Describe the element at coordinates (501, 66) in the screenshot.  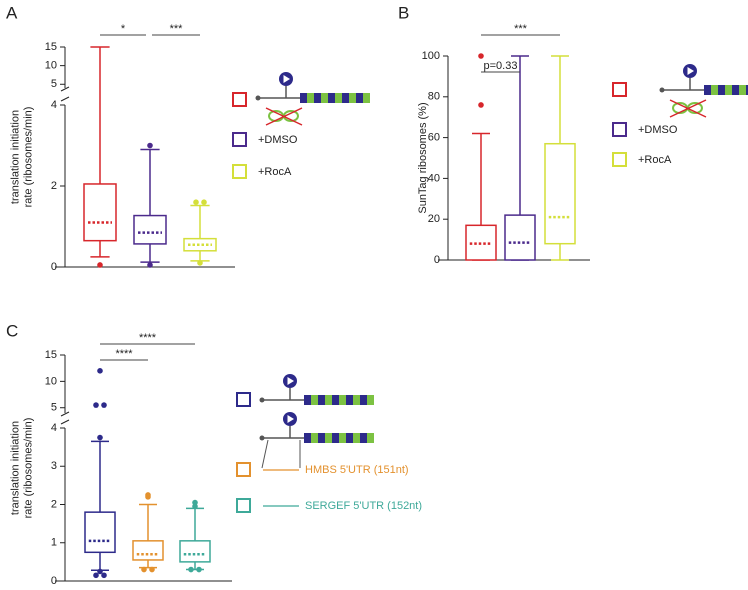
I see `significance-label: p=0.33` at that location.